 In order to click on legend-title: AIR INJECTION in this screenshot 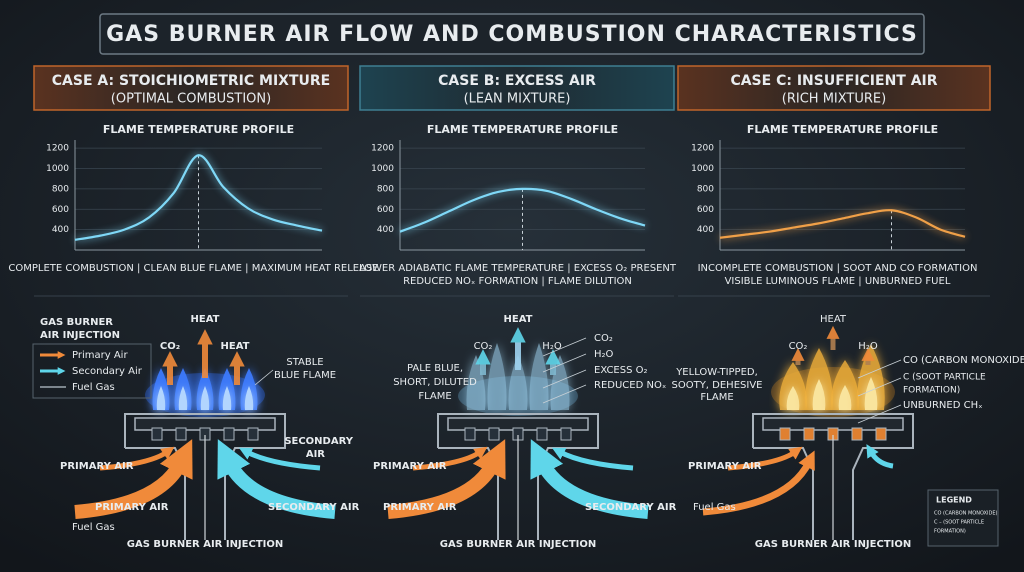, I will do `click(80, 335)`.